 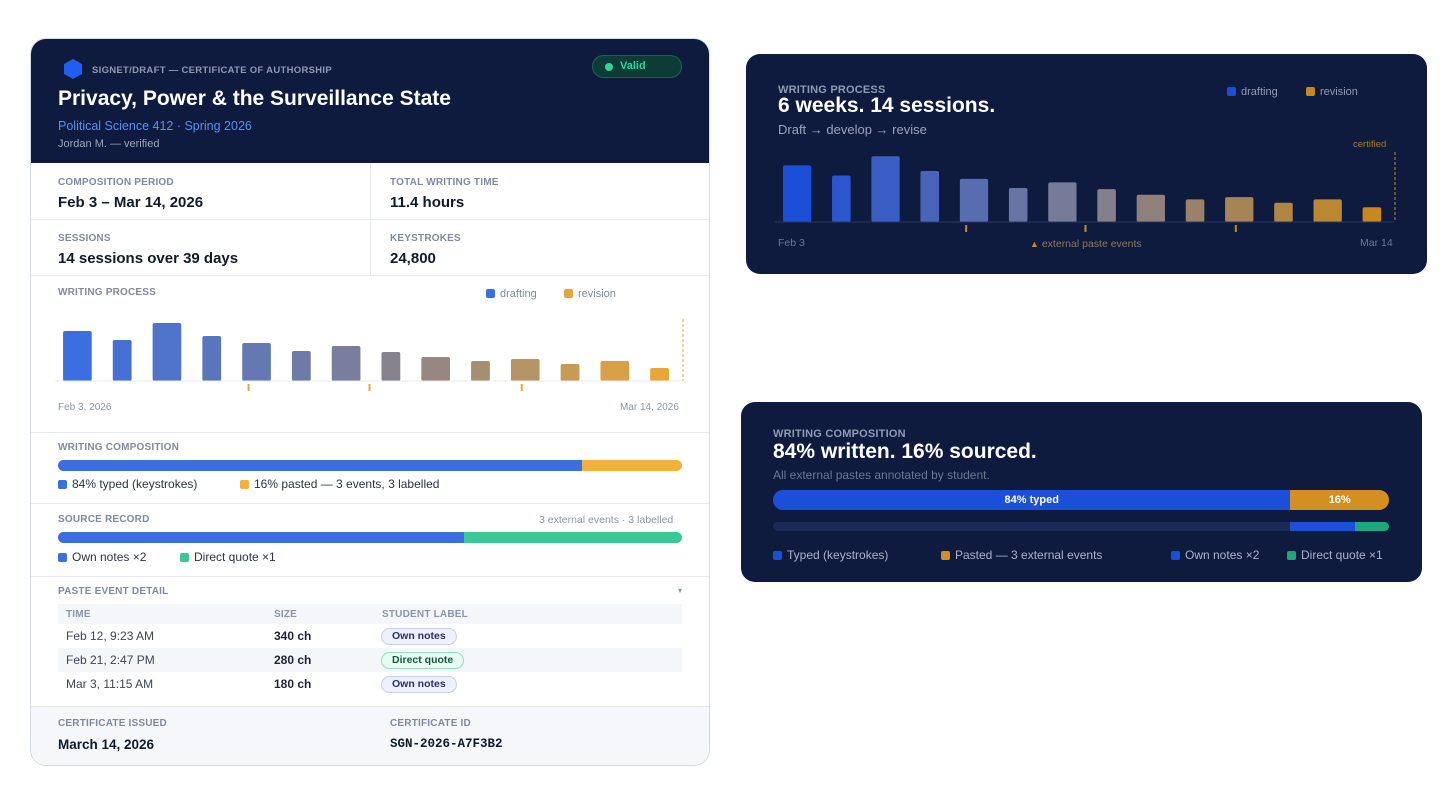 What do you see at coordinates (370, 503) in the screenshot?
I see `section-divider` at bounding box center [370, 503].